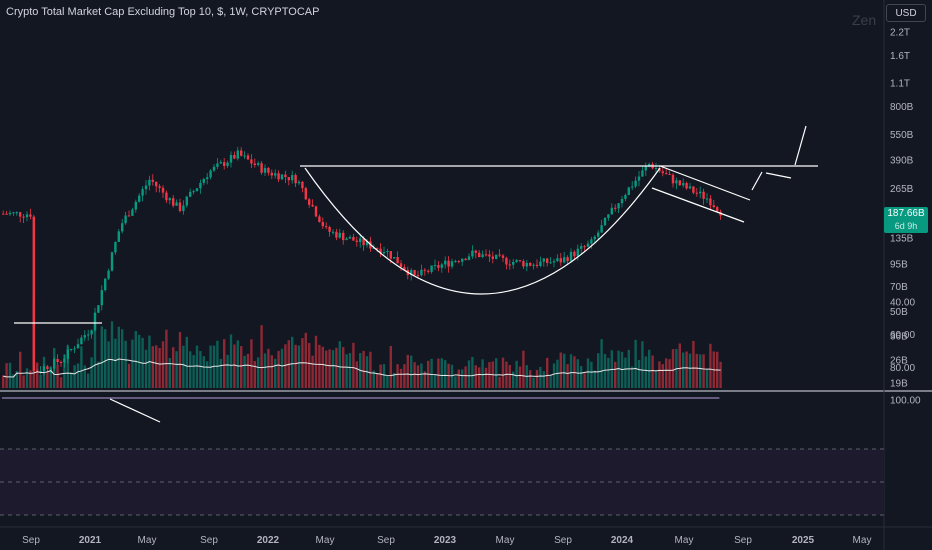  What do you see at coordinates (743, 540) in the screenshot?
I see `time-tick-label: Sep` at bounding box center [743, 540].